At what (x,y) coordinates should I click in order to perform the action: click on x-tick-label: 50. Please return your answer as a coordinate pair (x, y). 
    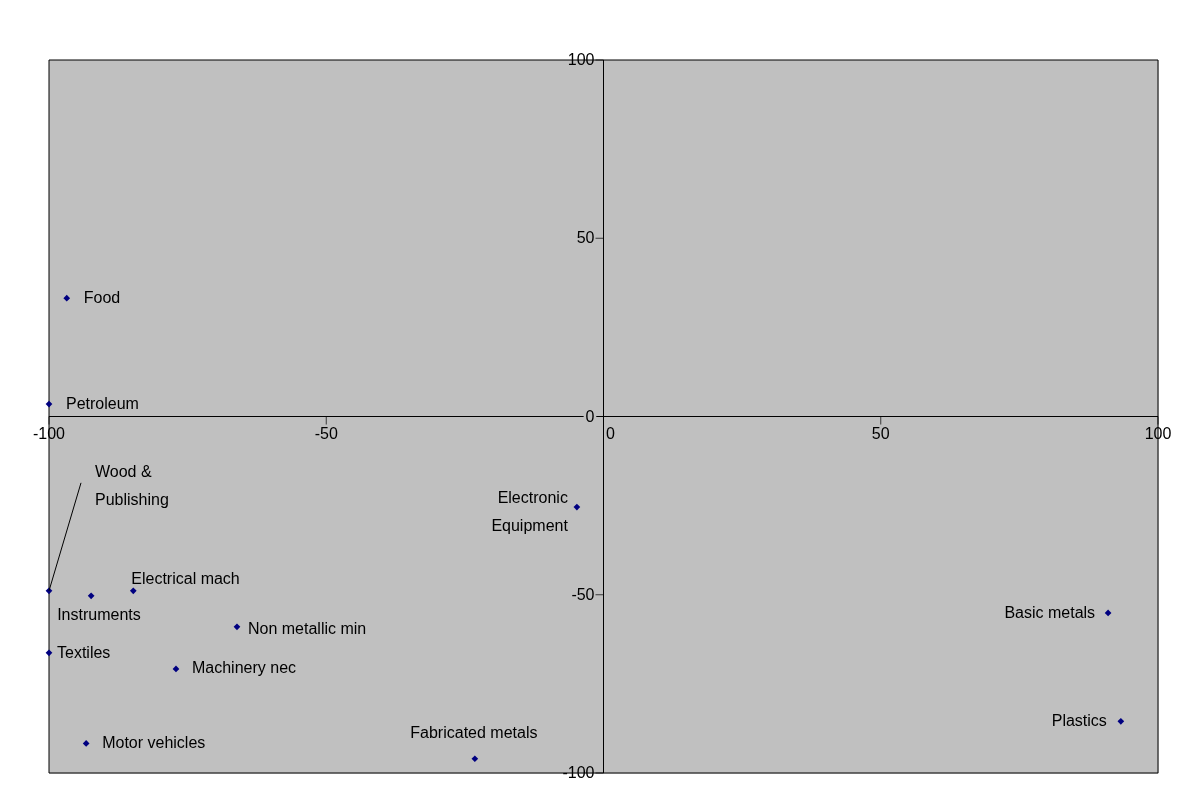
    Looking at the image, I should click on (880, 433).